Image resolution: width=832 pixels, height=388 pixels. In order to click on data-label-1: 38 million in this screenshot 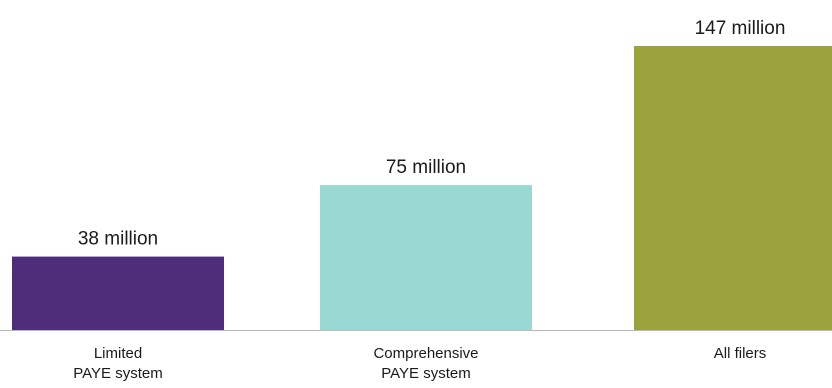, I will do `click(118, 239)`.